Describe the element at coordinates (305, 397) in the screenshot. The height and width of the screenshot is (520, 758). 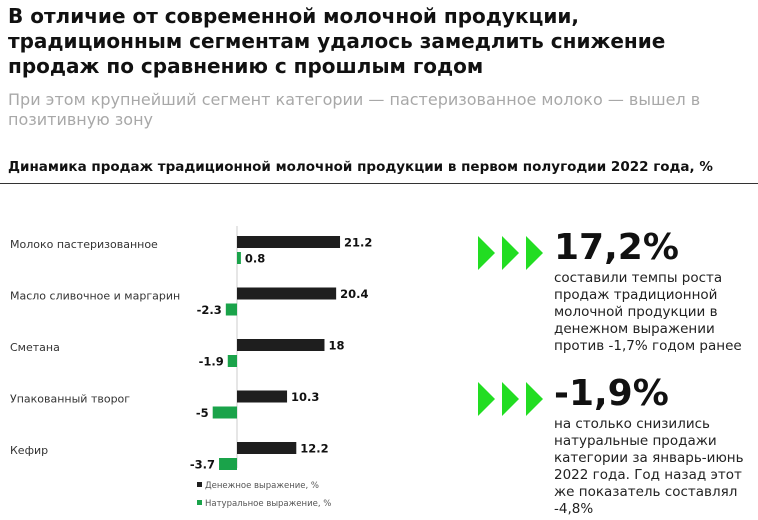
I see `data-label: 10.3` at that location.